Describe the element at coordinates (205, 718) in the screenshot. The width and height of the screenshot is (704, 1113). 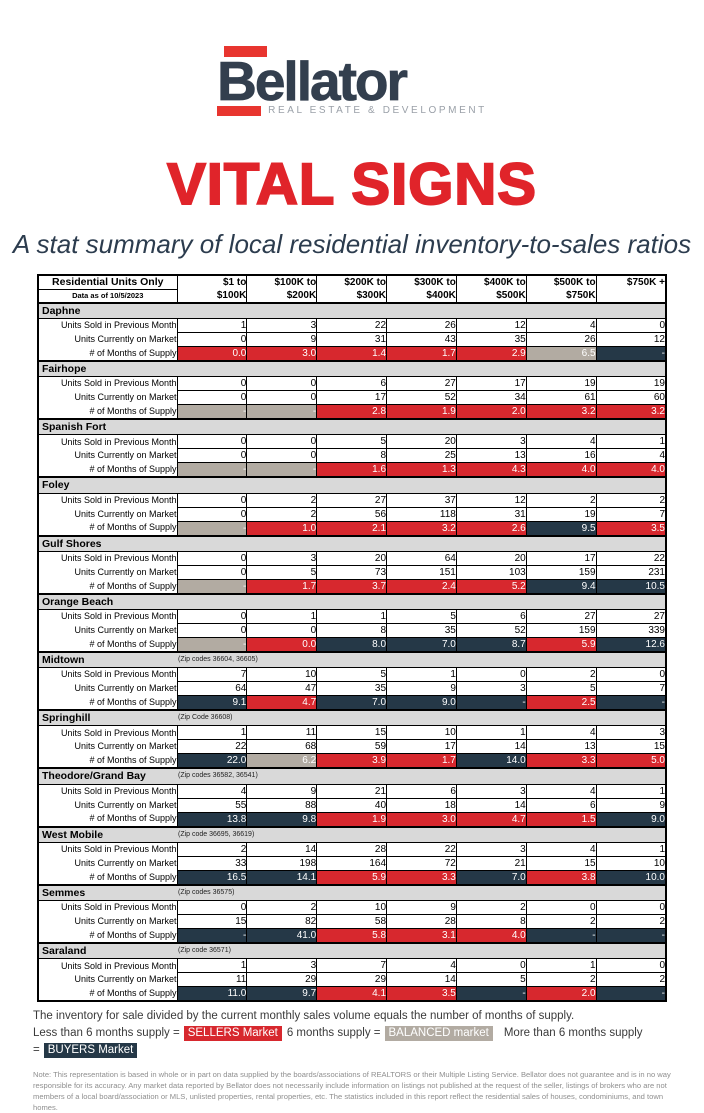
I see `section-zip-note: (Zip Code 36608)` at that location.